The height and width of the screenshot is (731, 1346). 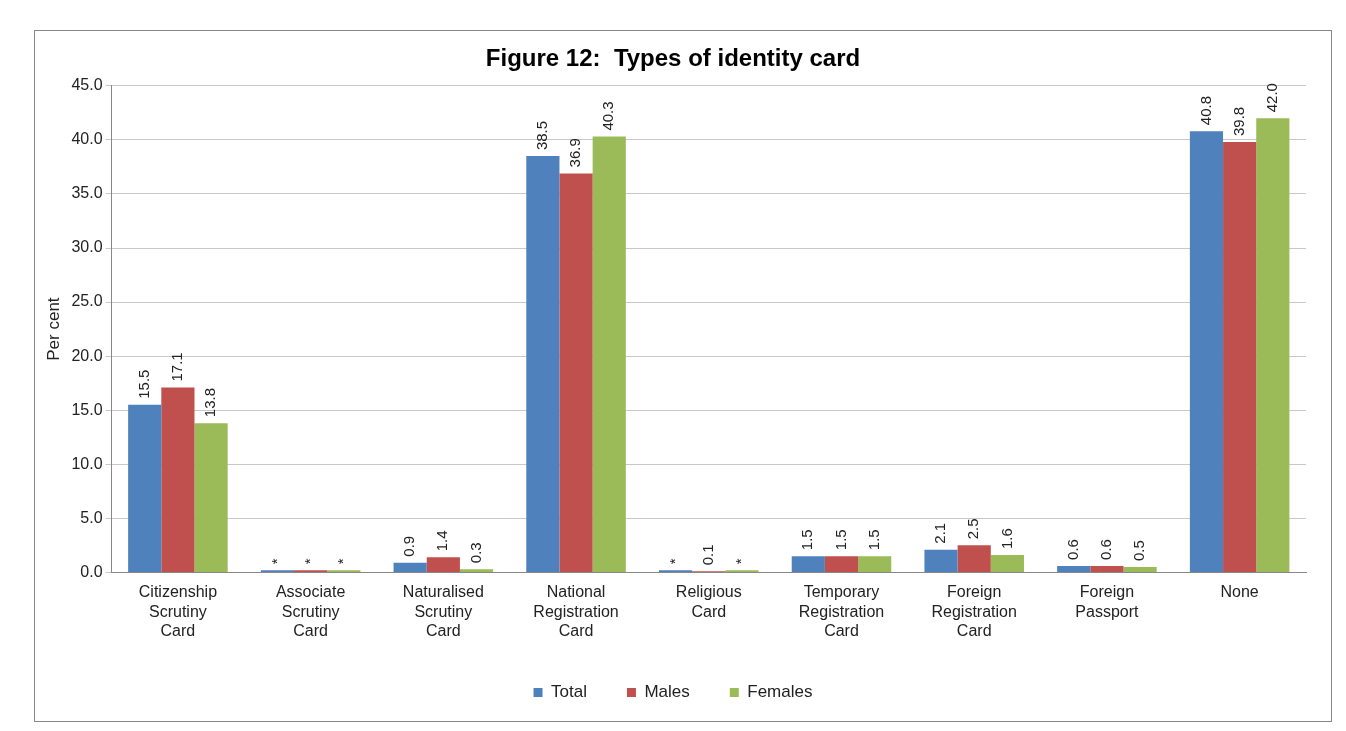 What do you see at coordinates (177, 367) in the screenshot?
I see `data-label: 17.1` at bounding box center [177, 367].